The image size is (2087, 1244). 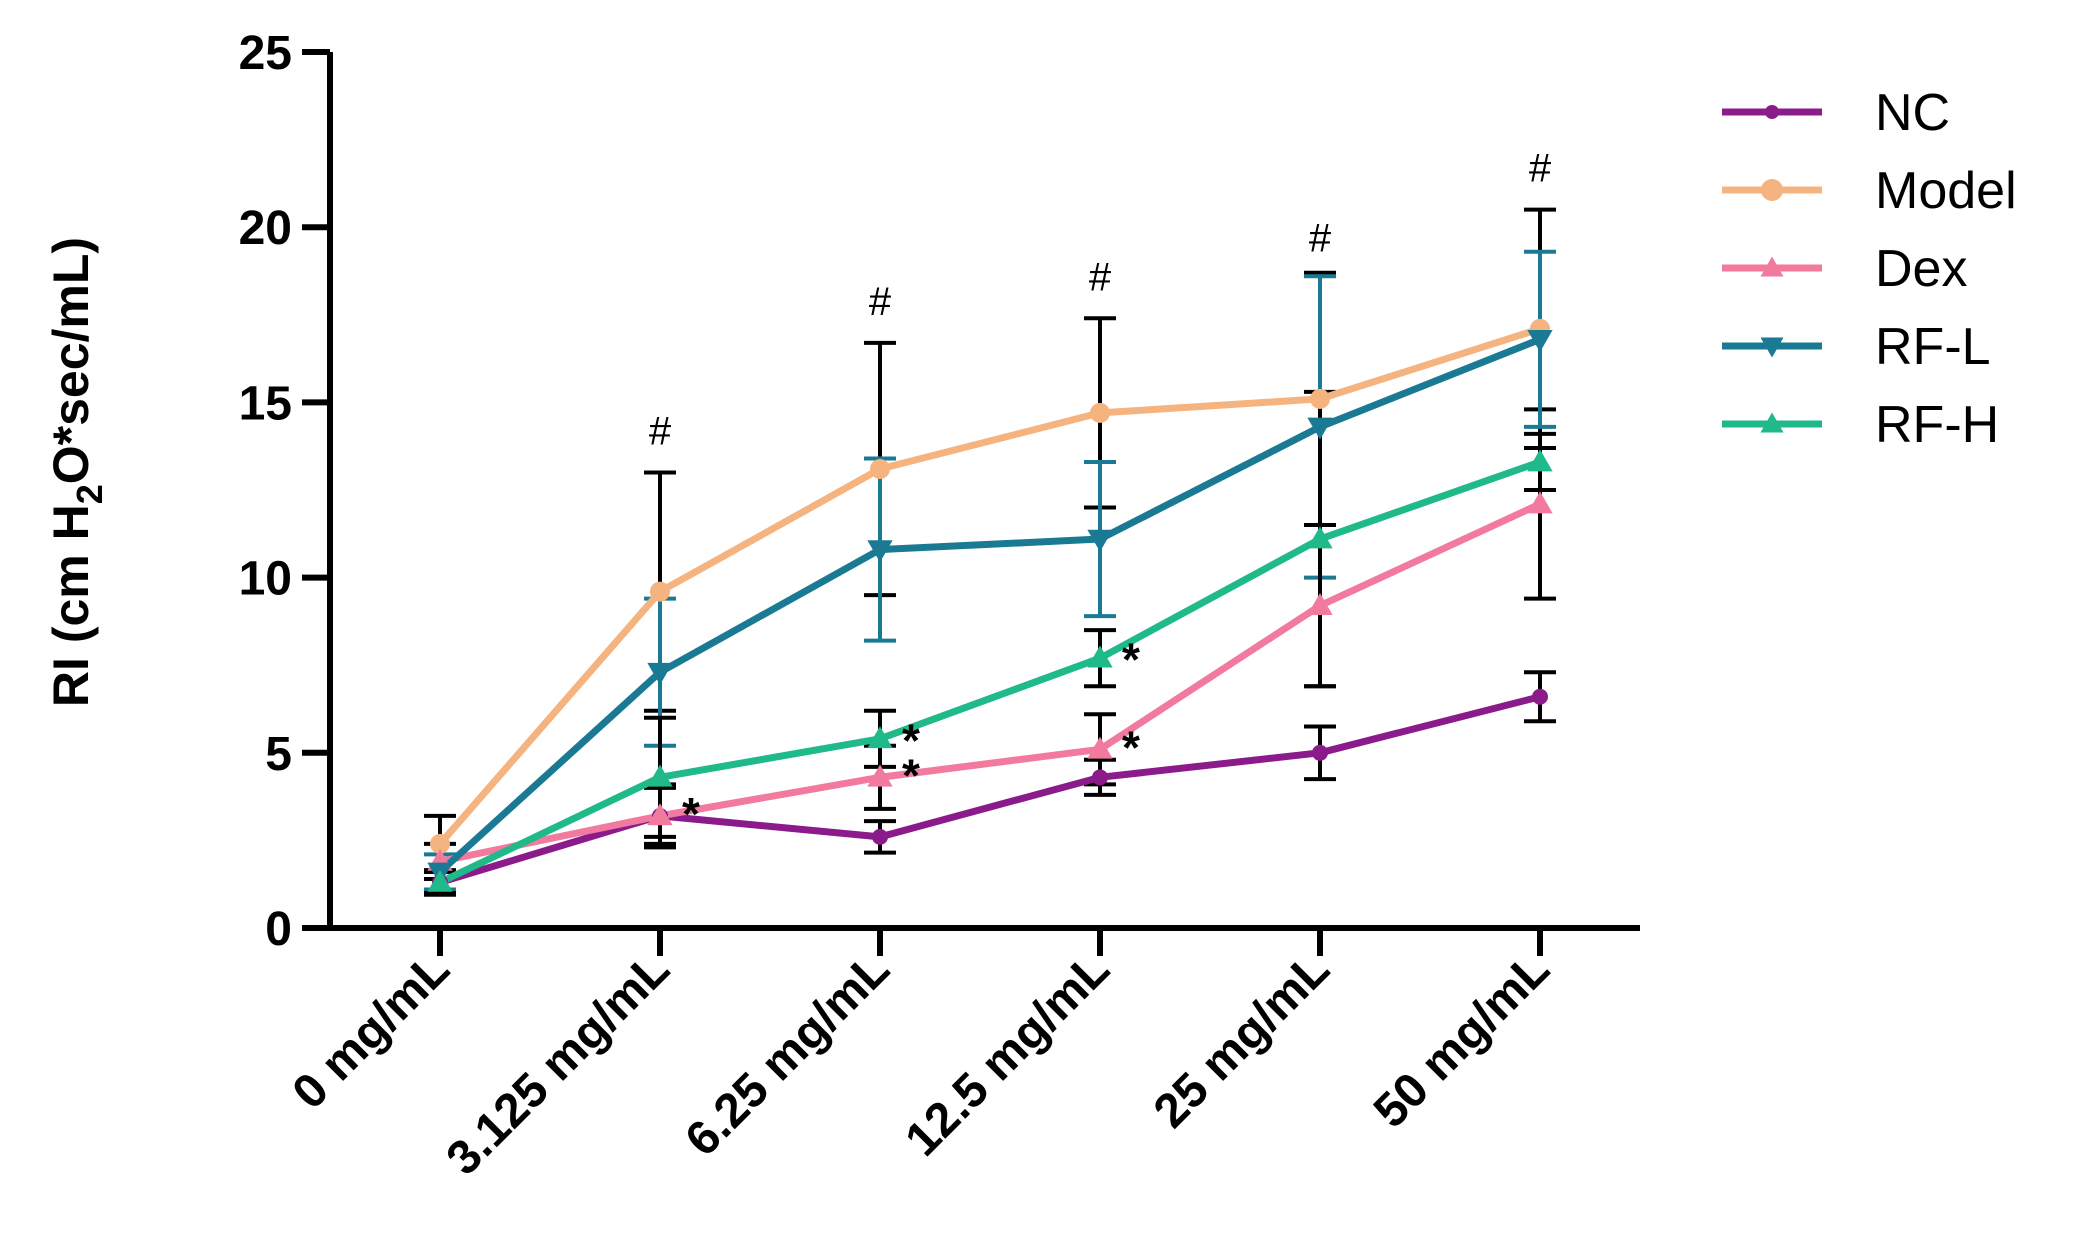 What do you see at coordinates (265, 403) in the screenshot?
I see `y-tick-label: 15` at bounding box center [265, 403].